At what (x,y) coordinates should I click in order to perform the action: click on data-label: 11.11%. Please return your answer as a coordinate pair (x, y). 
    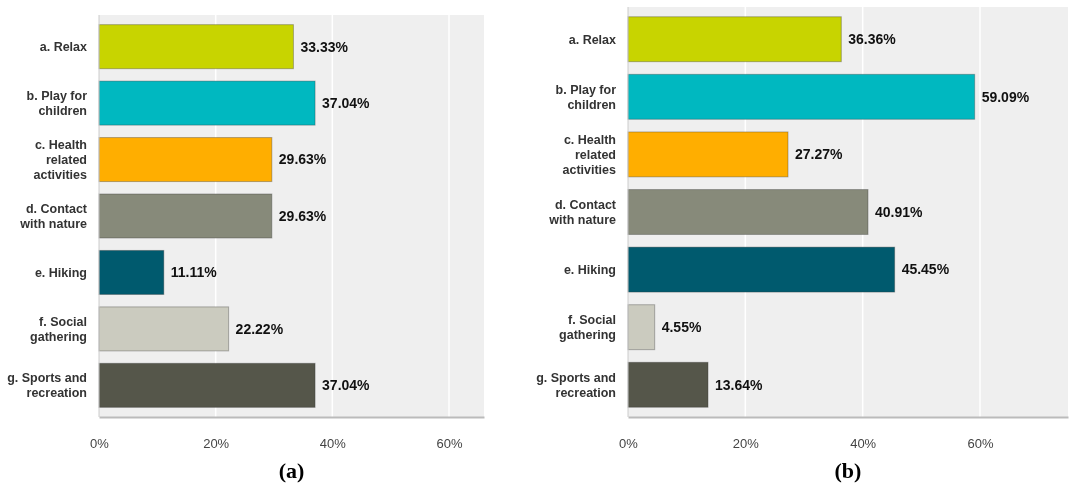
    Looking at the image, I should click on (194, 272).